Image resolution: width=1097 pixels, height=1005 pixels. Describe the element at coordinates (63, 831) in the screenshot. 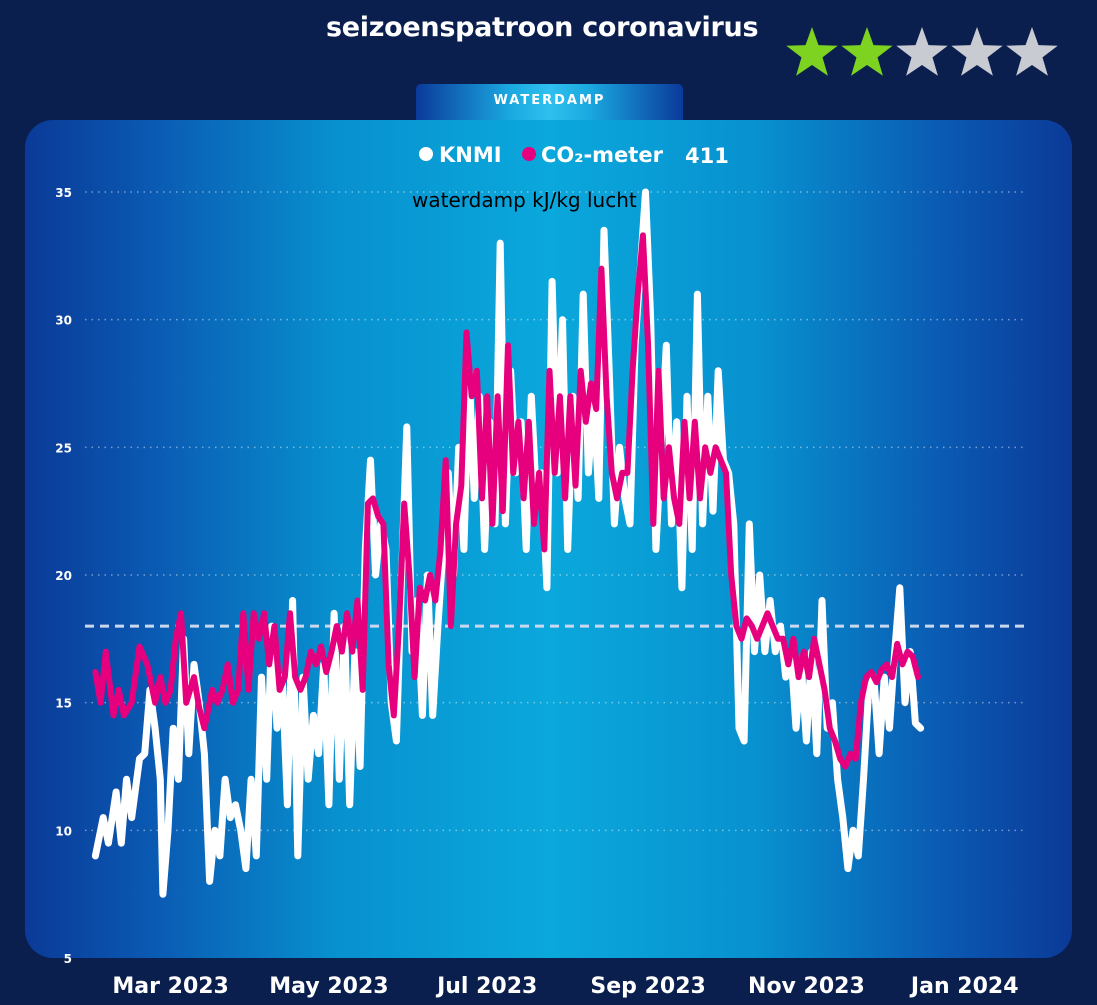

I see `y-tick-label: 10` at that location.